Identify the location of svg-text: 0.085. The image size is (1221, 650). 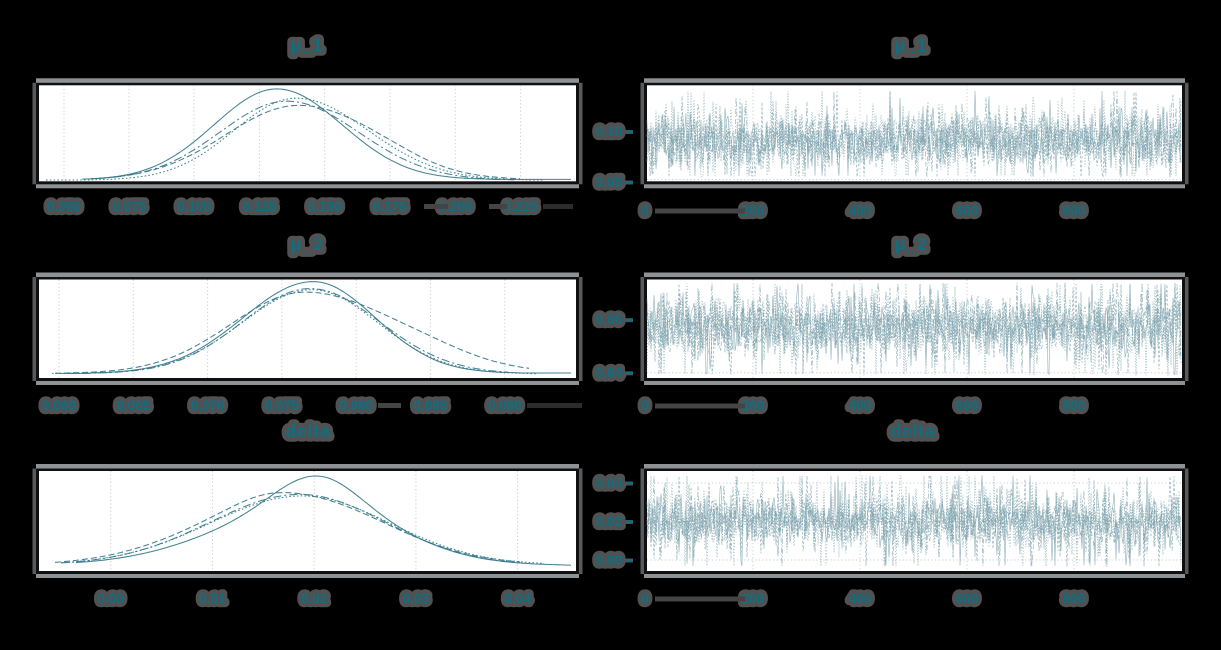
(431, 405).